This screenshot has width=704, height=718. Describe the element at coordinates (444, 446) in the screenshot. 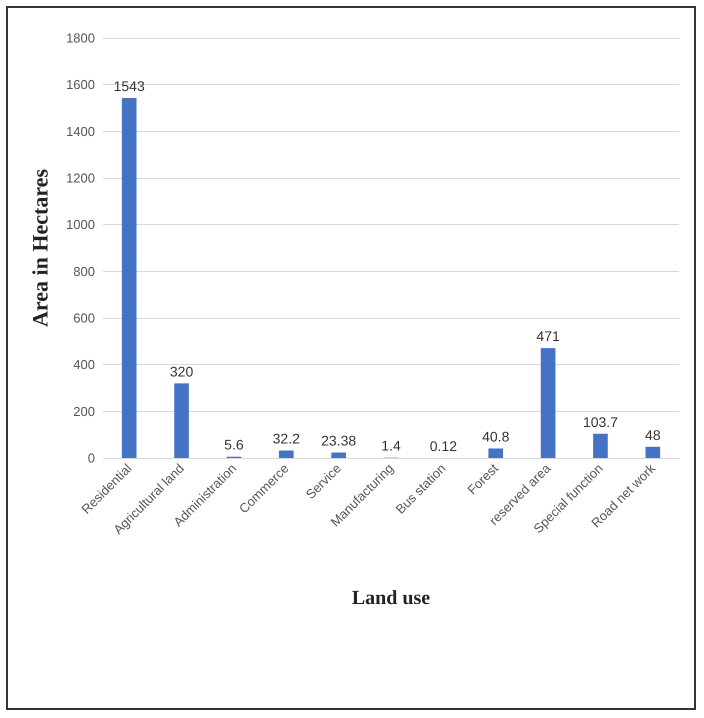

I see `data-label: 0.12` at that location.